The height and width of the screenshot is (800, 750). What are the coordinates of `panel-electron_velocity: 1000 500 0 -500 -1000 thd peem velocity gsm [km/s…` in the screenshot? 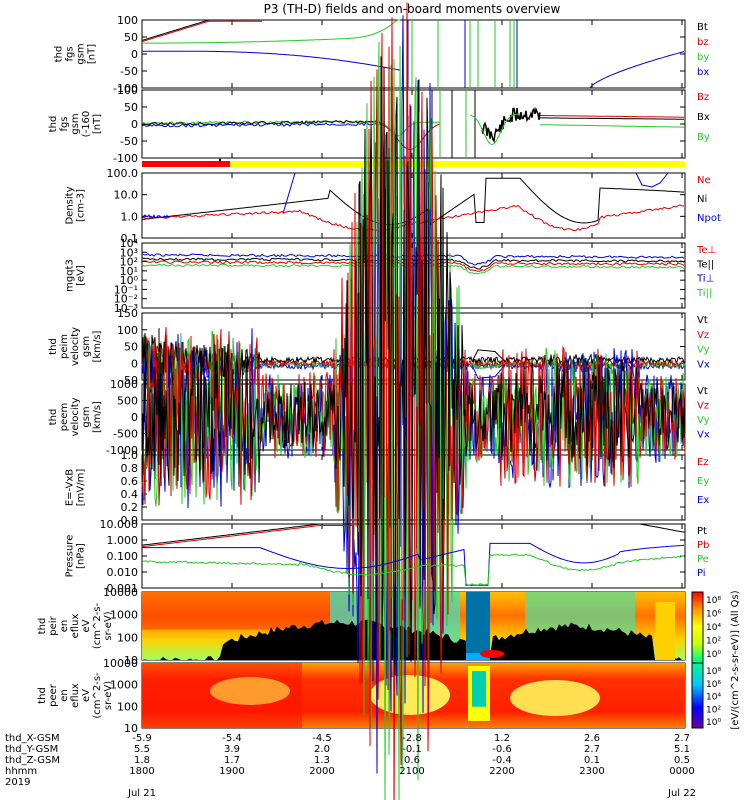 It's located at (367, 417).